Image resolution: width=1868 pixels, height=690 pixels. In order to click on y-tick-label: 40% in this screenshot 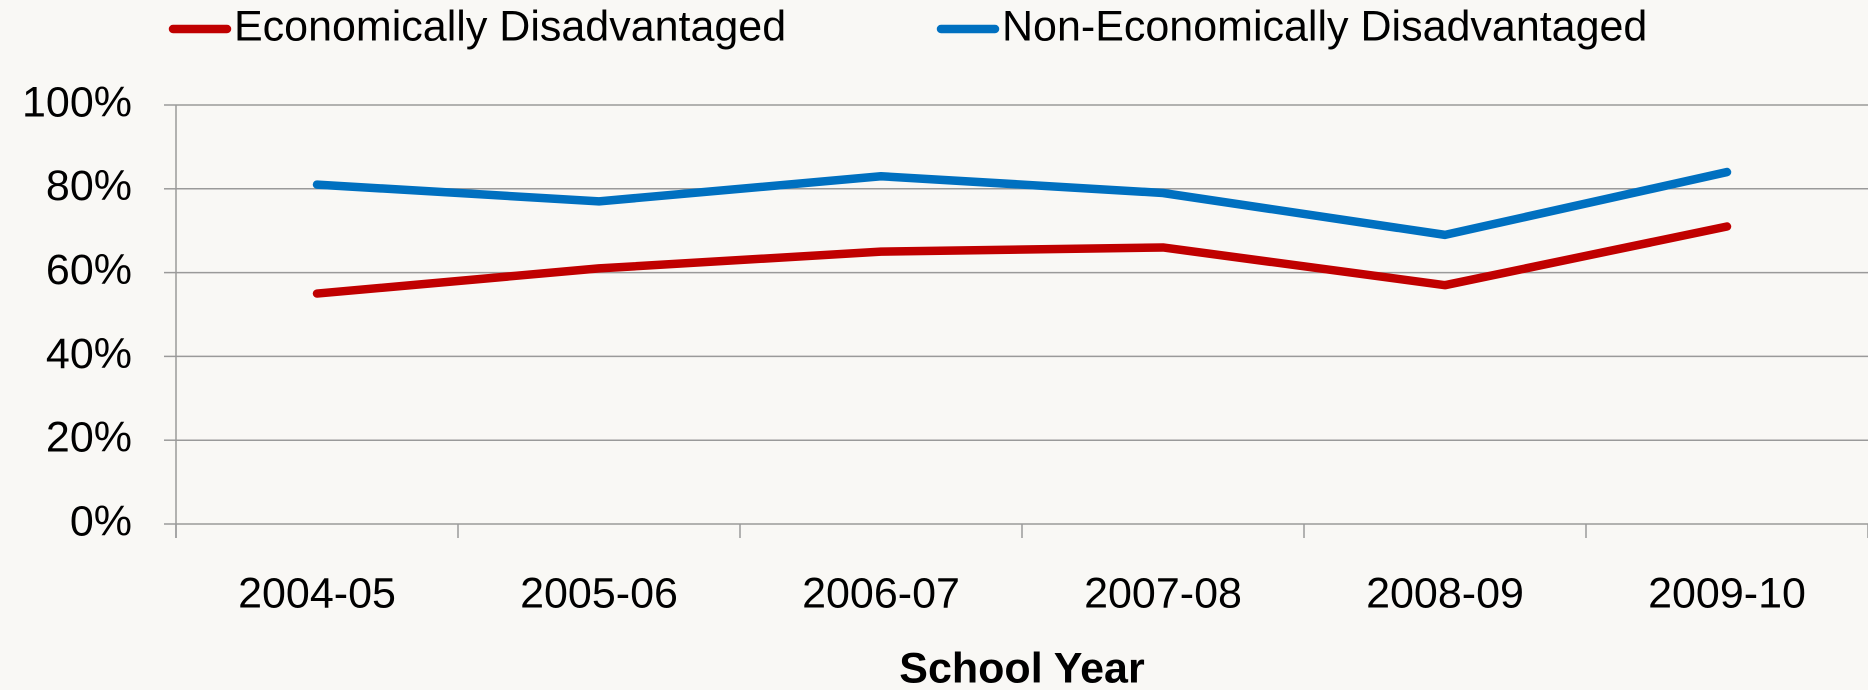, I will do `click(89, 354)`.